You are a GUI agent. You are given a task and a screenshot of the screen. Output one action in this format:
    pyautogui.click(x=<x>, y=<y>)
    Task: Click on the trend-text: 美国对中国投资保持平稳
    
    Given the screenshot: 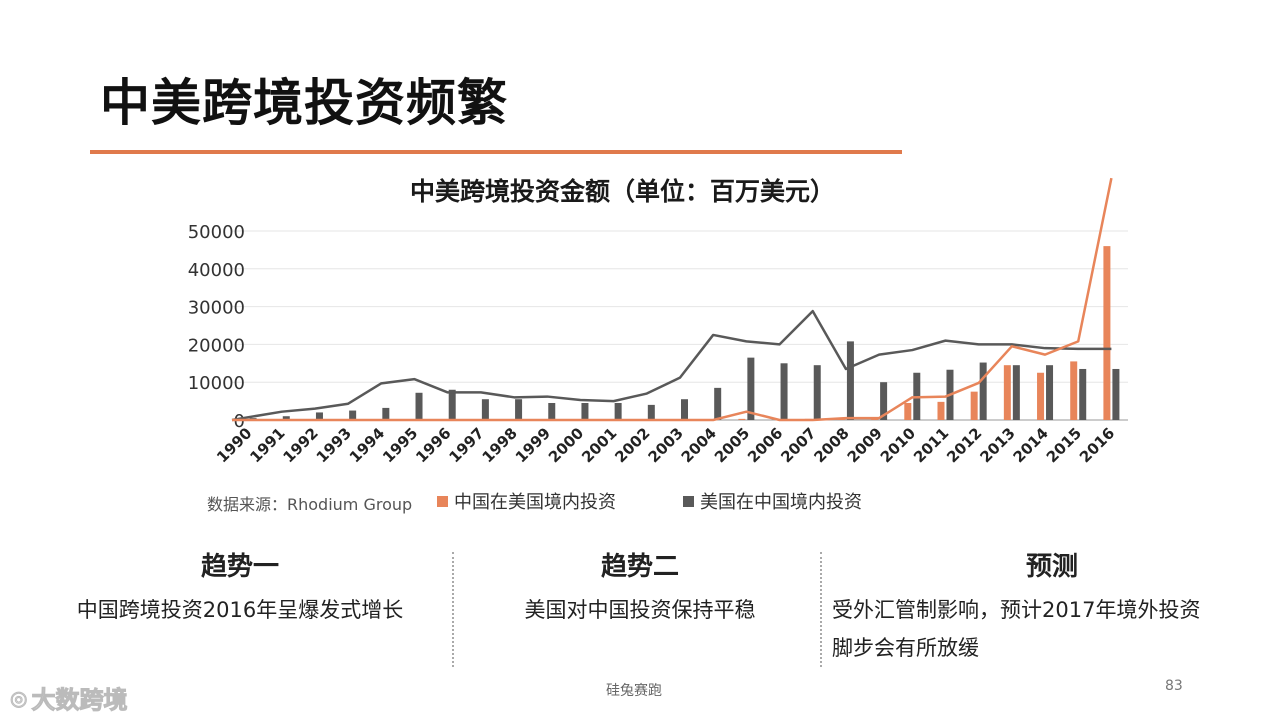 What is the action you would take?
    pyautogui.click(x=640, y=610)
    